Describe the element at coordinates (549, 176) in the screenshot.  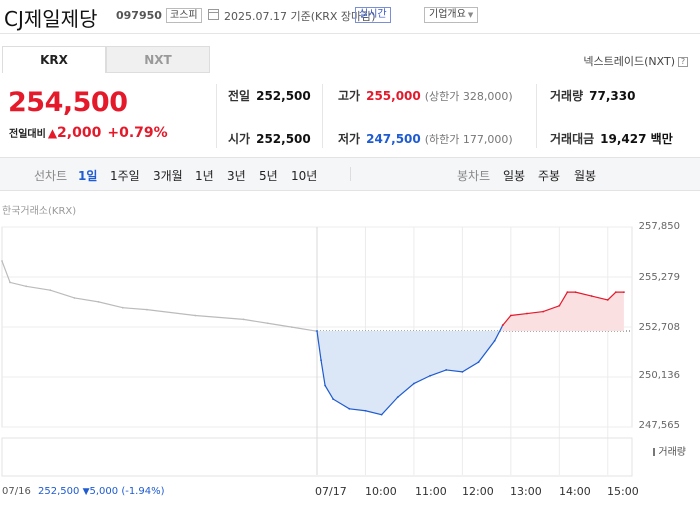
I see `candle-weekly: 주봉` at that location.